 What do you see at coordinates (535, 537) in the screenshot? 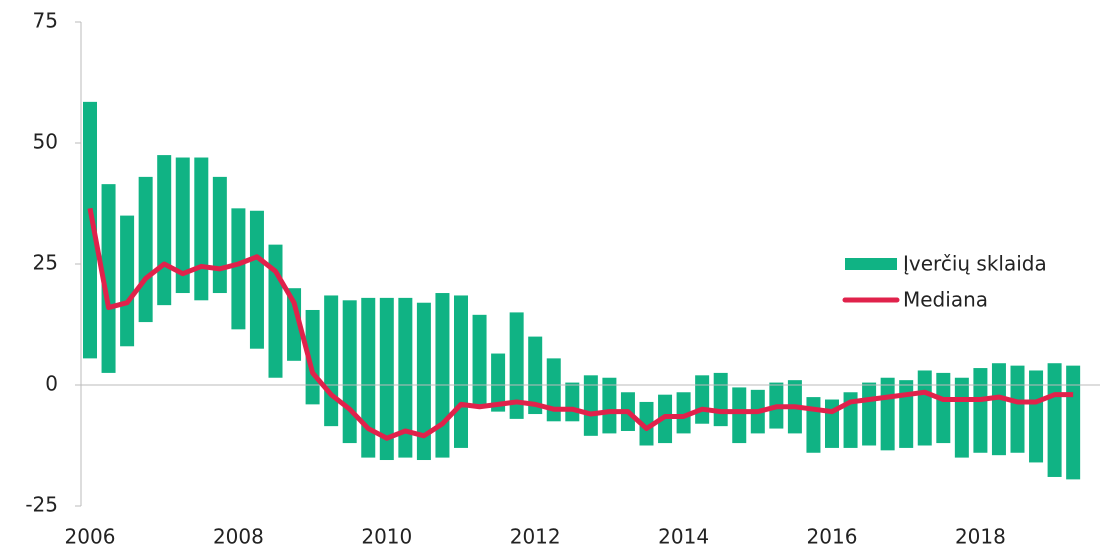
I see `x-tick-label: 2012` at bounding box center [535, 537].